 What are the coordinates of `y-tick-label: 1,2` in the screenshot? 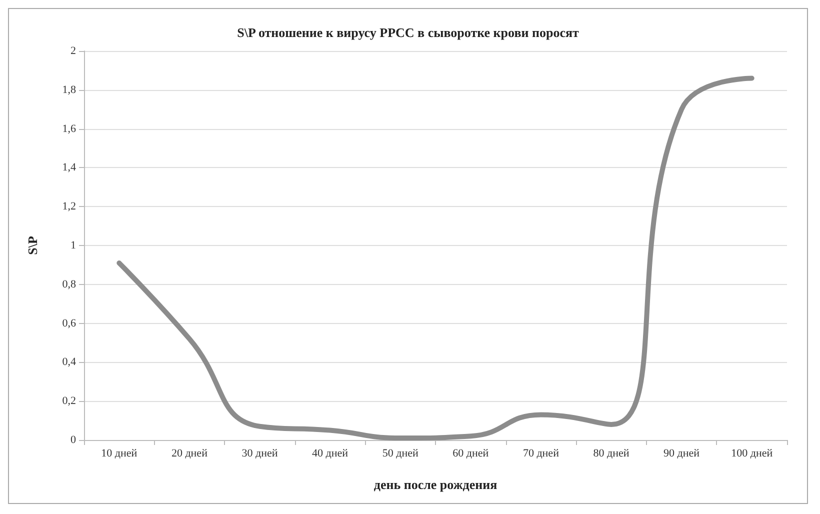 It's located at (69, 206).